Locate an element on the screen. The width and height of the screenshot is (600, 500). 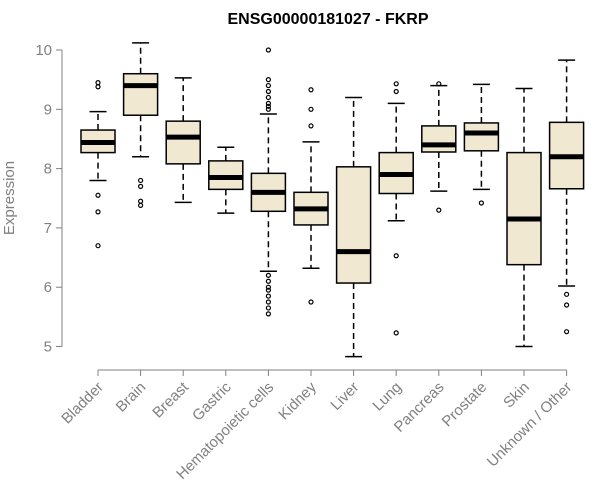
y-axis-label: Expression is located at coordinates (9, 198).